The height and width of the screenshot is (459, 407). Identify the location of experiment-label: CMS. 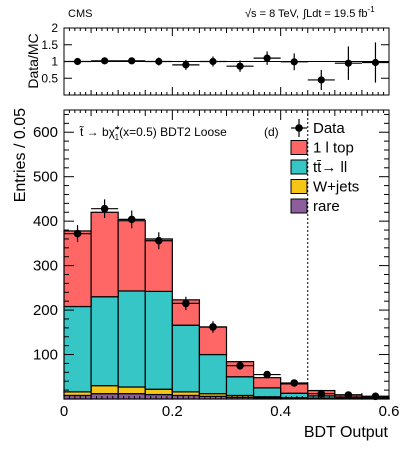
(80, 14).